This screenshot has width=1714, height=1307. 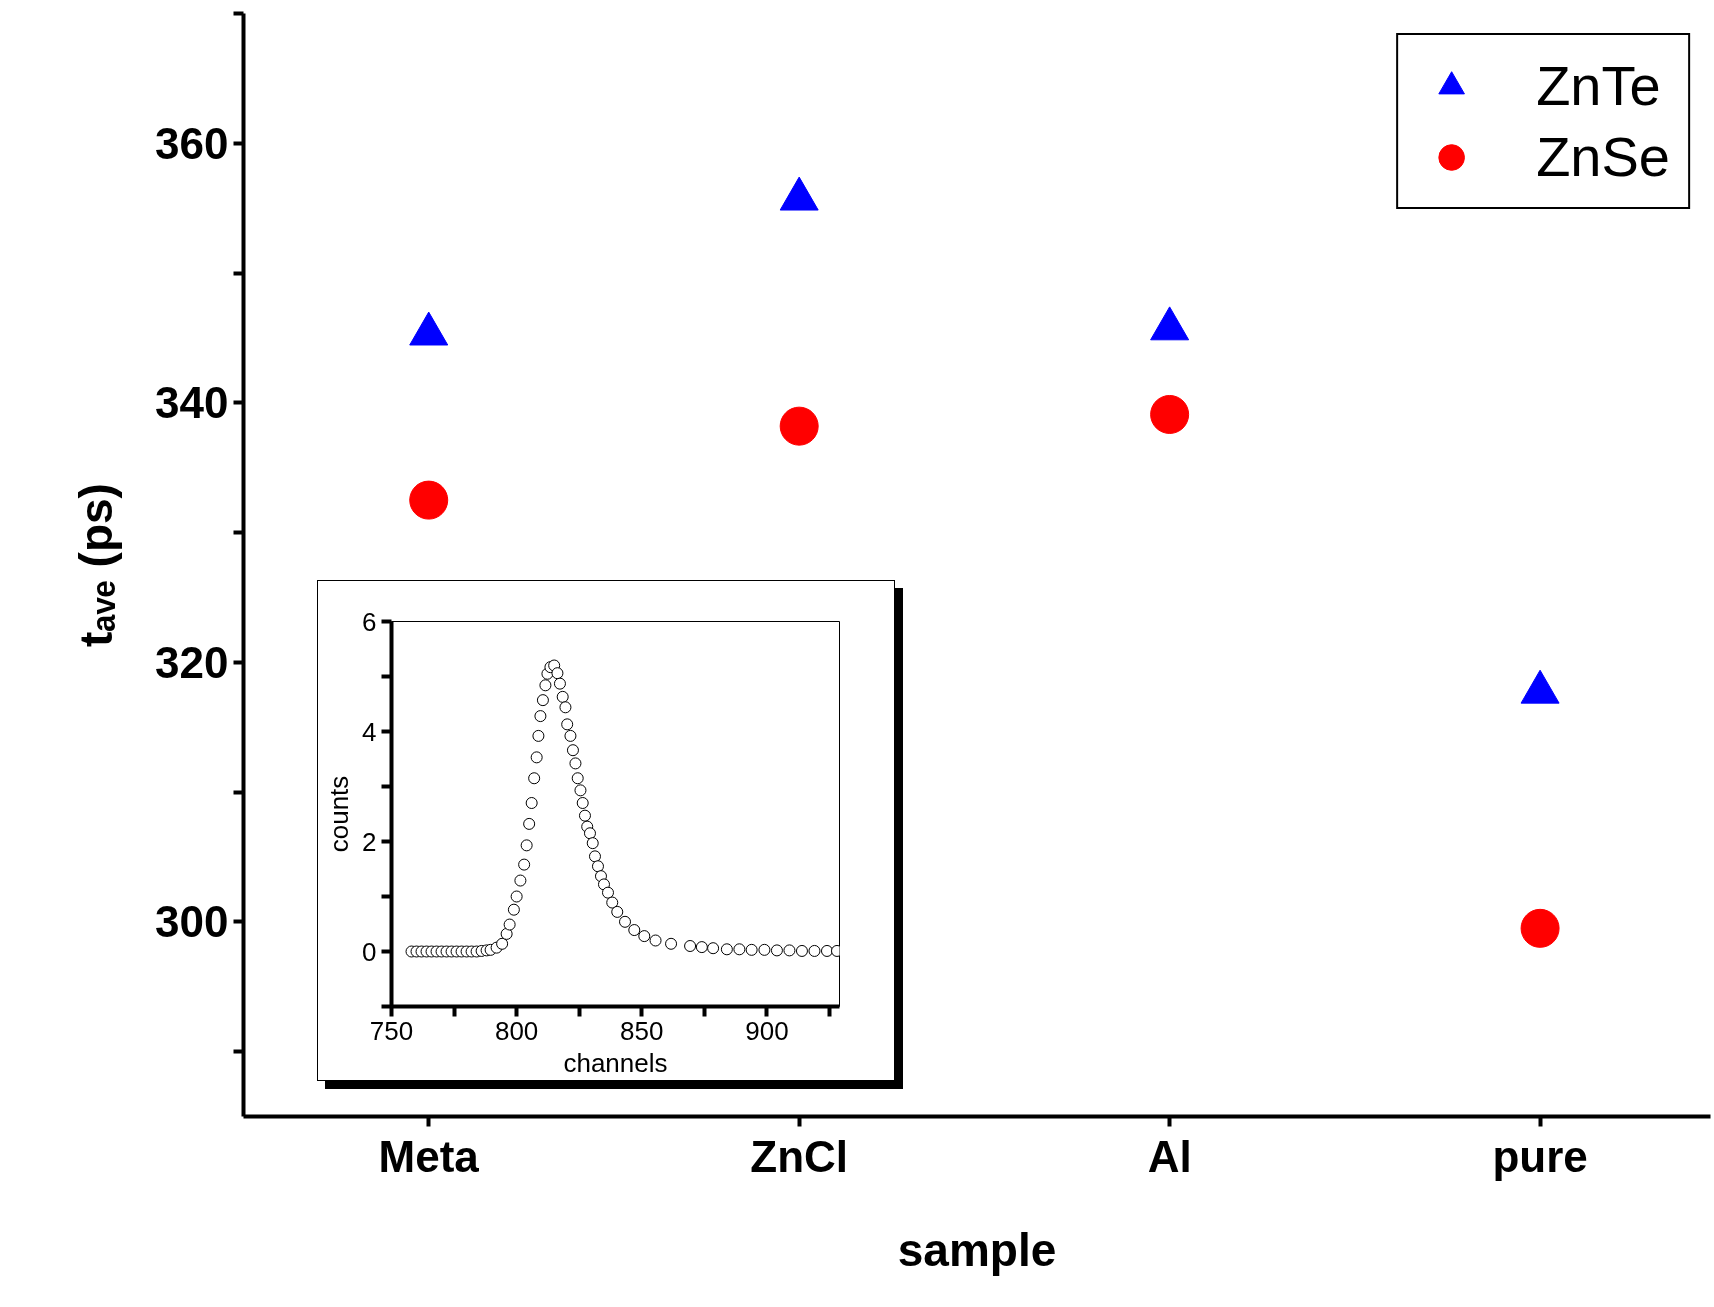 What do you see at coordinates (642, 1030) in the screenshot?
I see `x-tick-label: 850` at bounding box center [642, 1030].